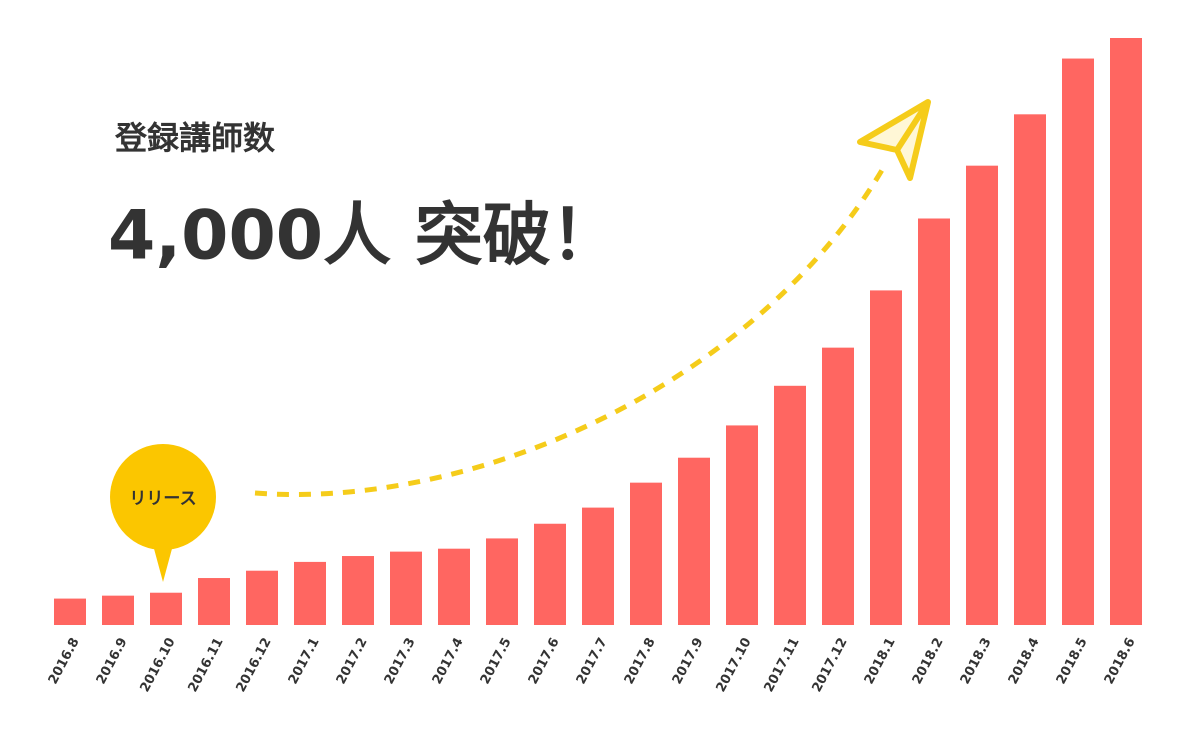 This screenshot has height=742, width=1200. I want to click on paper-plane, so click(894, 140).